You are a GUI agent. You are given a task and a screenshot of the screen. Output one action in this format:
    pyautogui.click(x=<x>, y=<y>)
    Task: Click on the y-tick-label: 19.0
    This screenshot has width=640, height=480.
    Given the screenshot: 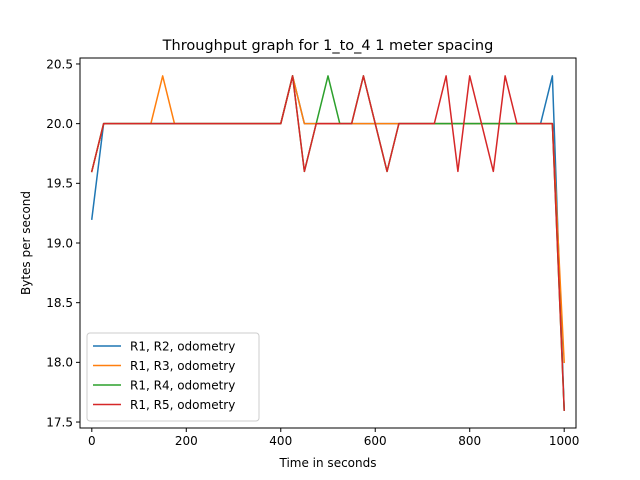 What is the action you would take?
    pyautogui.click(x=59, y=243)
    